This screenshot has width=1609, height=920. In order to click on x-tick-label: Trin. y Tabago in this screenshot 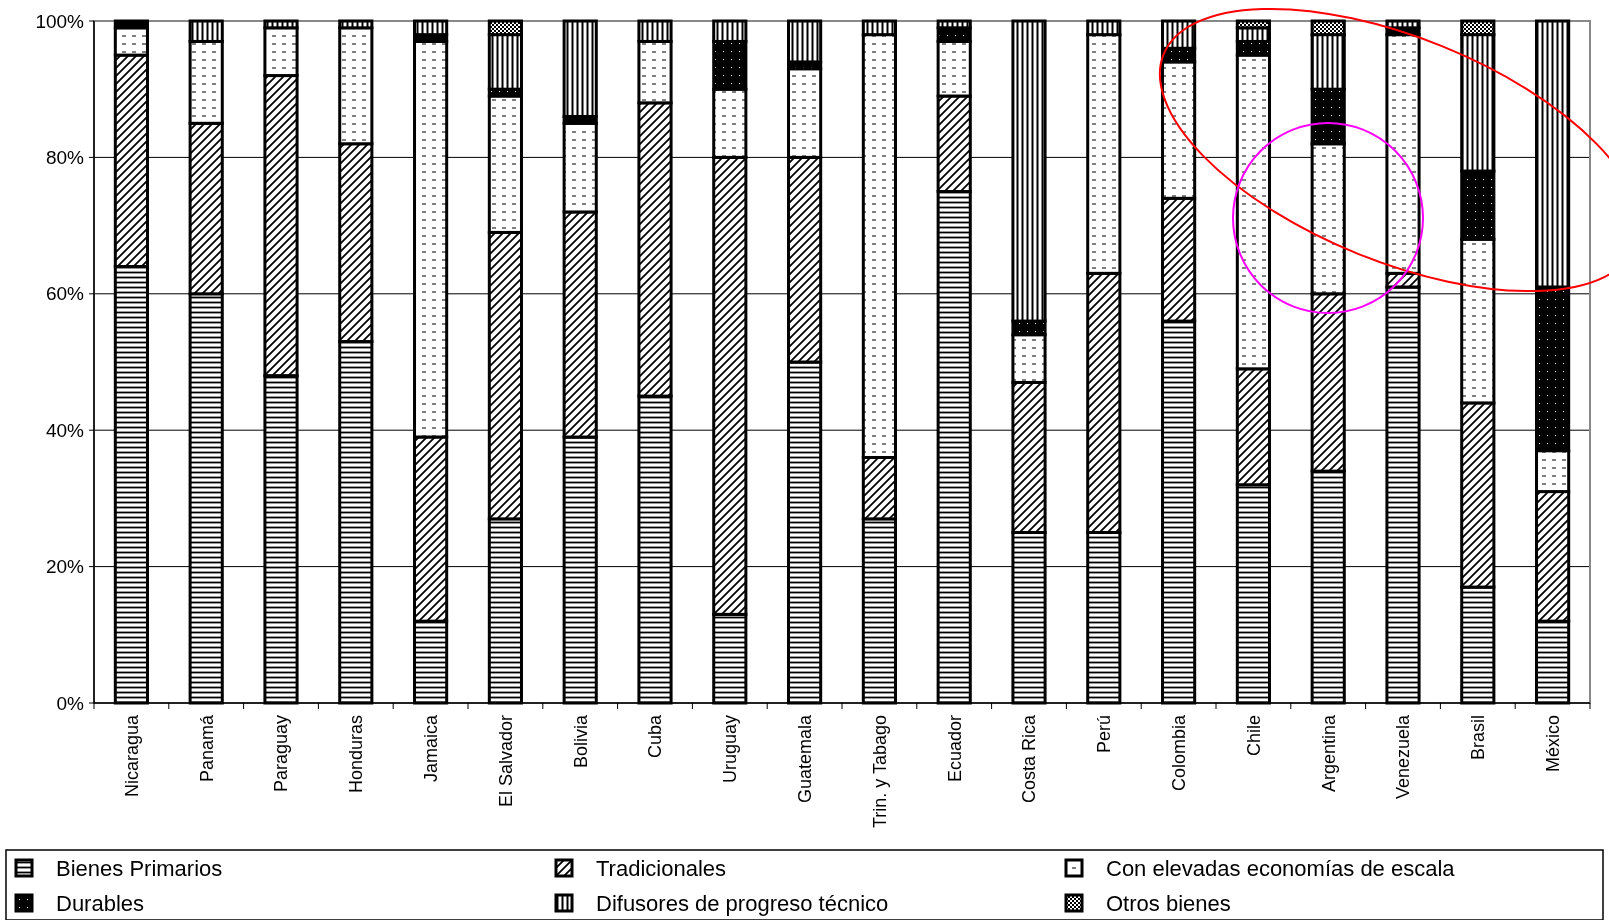, I will do `click(879, 772)`.